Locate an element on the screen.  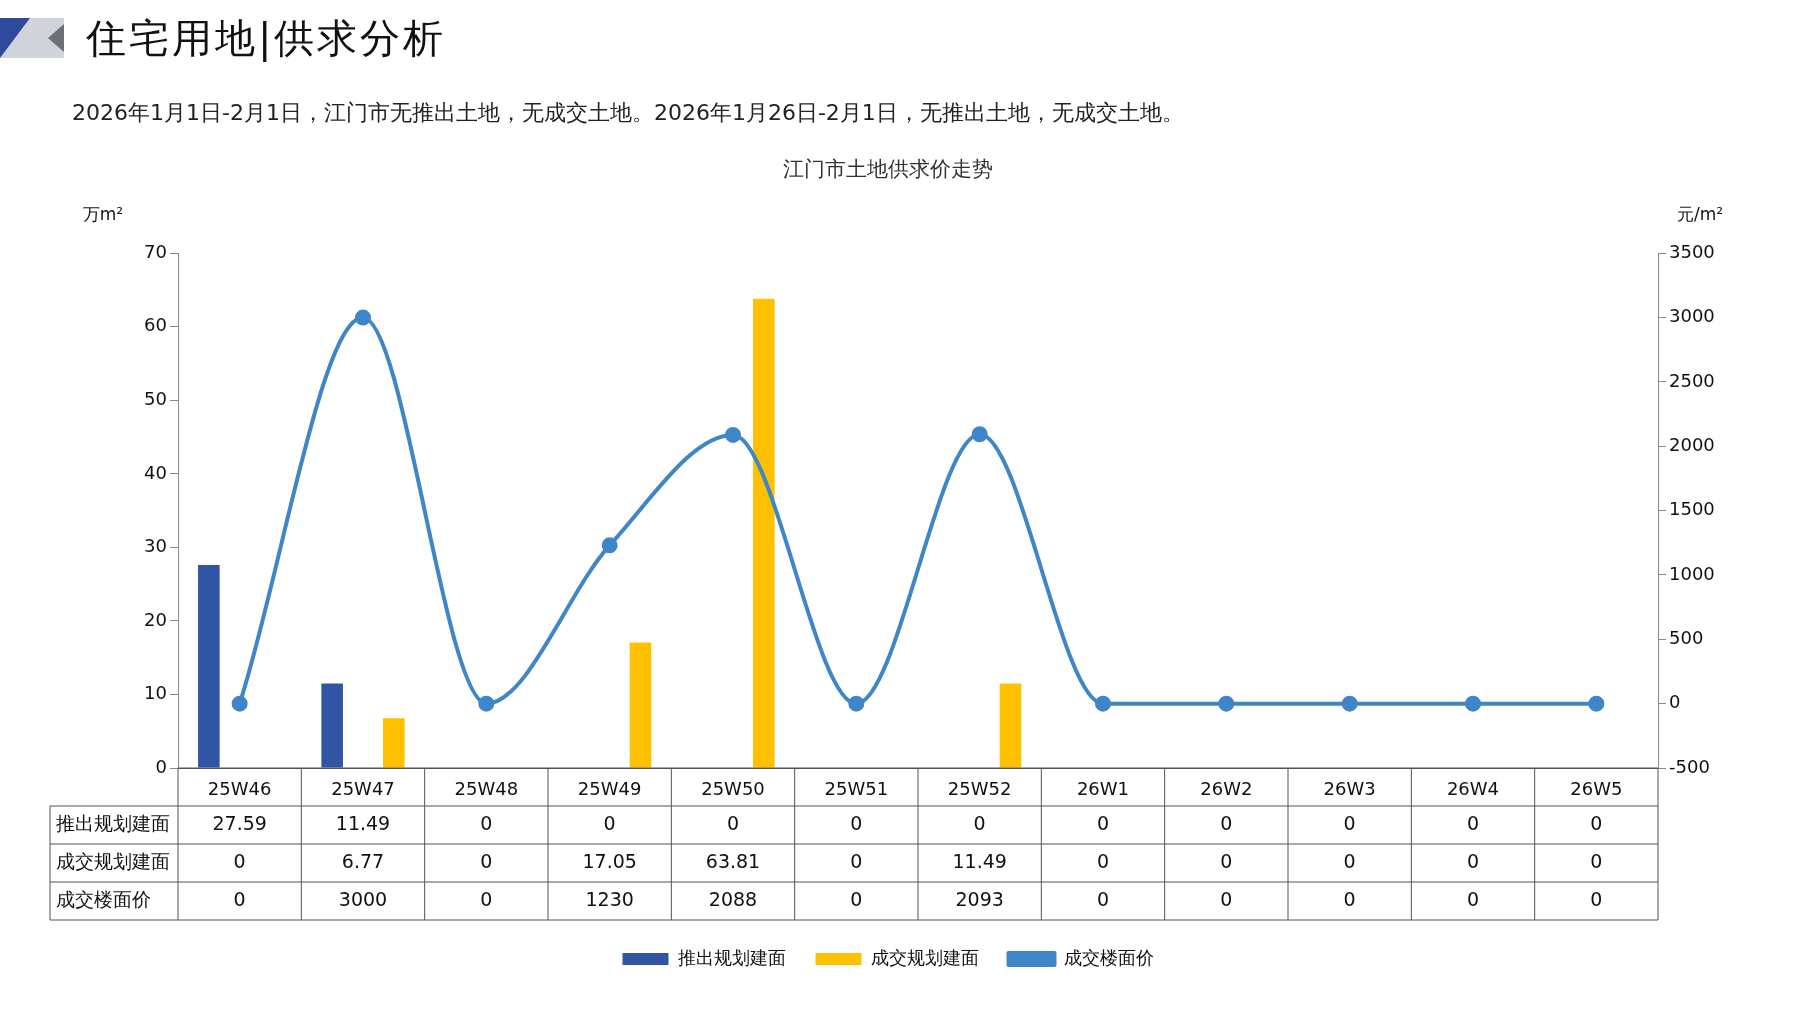
x-tick-label: 25W46 is located at coordinates (239, 789).